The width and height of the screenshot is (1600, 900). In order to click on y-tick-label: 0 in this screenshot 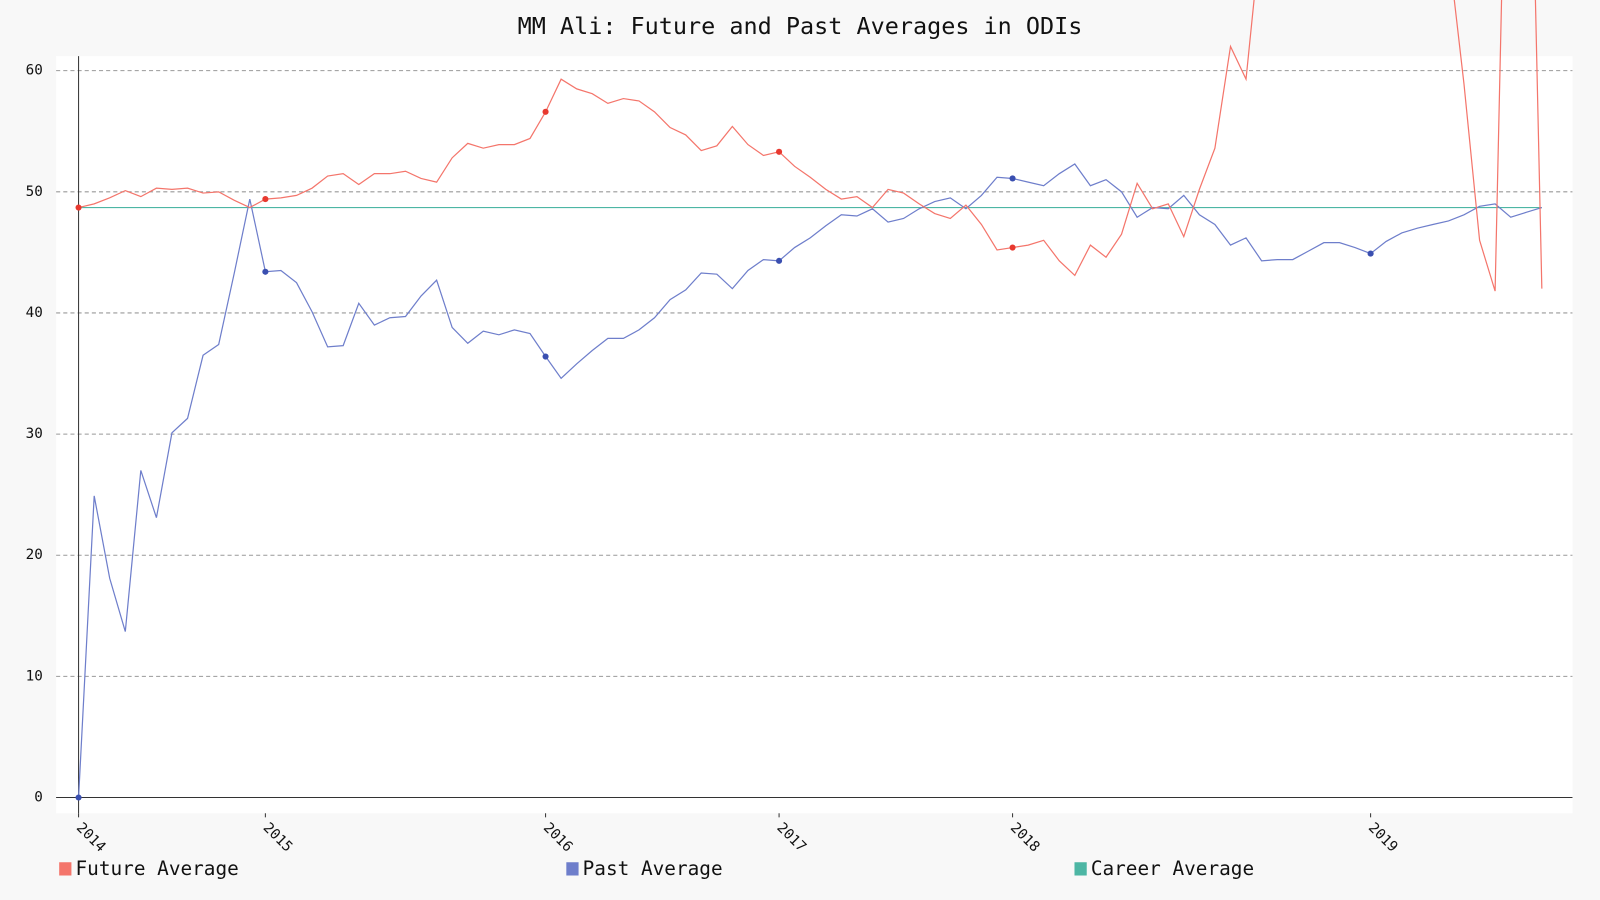, I will do `click(38, 798)`.